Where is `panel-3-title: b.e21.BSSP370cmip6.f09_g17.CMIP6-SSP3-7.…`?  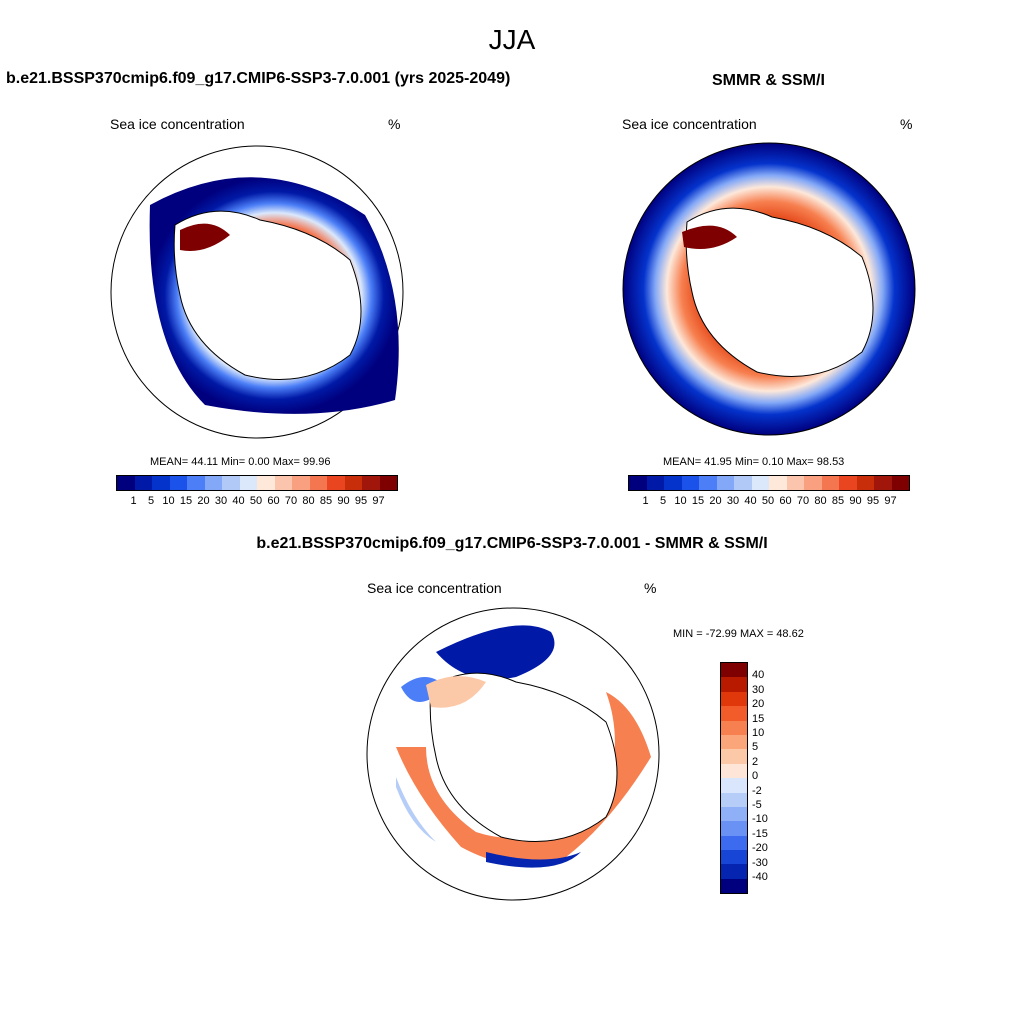 panel-3-title: b.e21.BSSP370cmip6.f09_g17.CMIP6-SSP3-7.… is located at coordinates (512, 543).